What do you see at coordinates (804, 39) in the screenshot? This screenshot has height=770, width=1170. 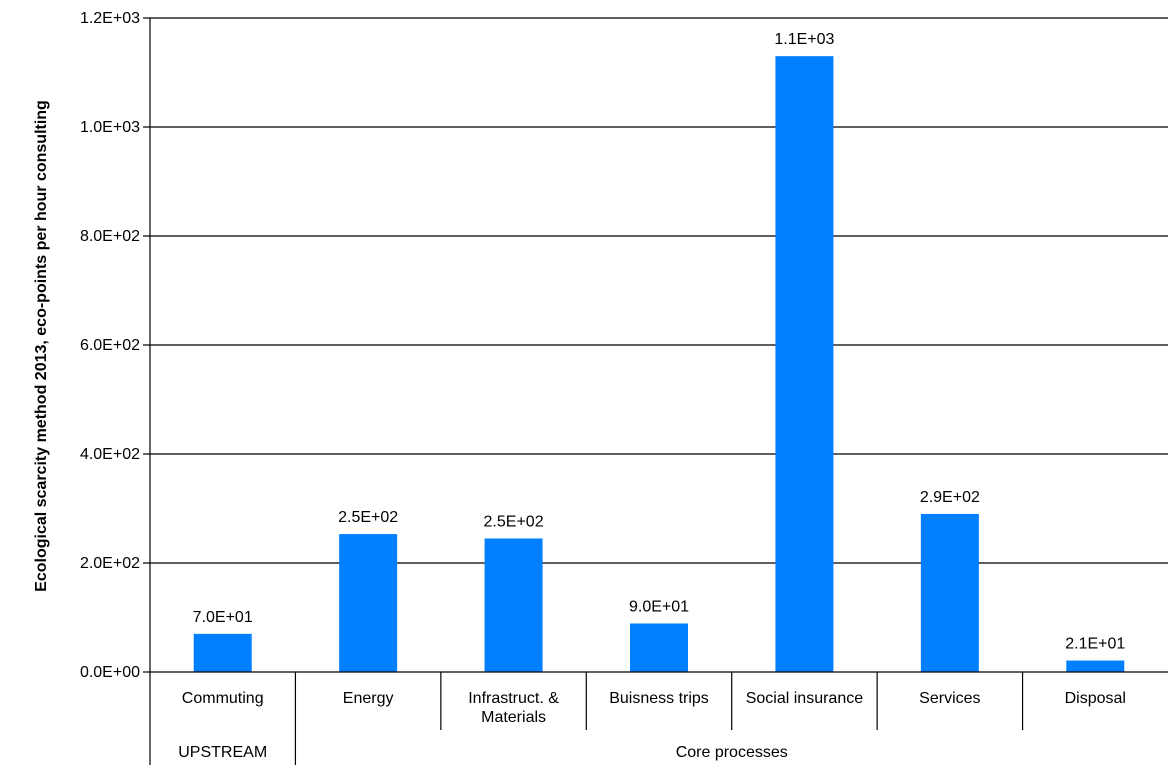 I see `data-label: 1.1E+03` at bounding box center [804, 39].